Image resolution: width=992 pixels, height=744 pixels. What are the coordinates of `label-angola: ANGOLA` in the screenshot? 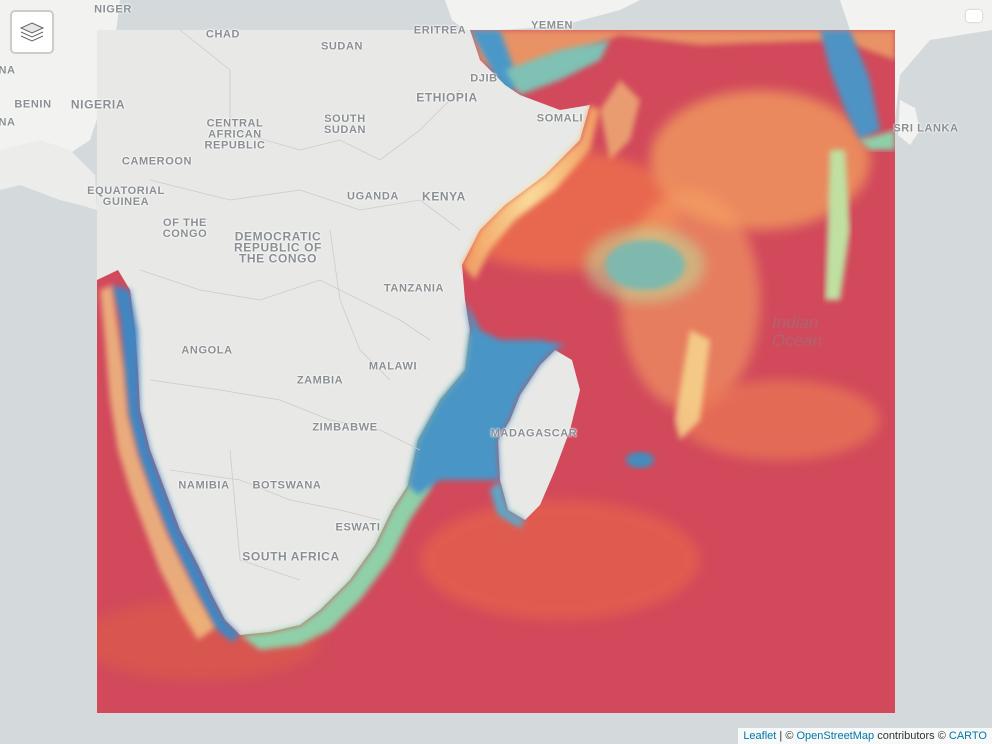 It's located at (207, 350).